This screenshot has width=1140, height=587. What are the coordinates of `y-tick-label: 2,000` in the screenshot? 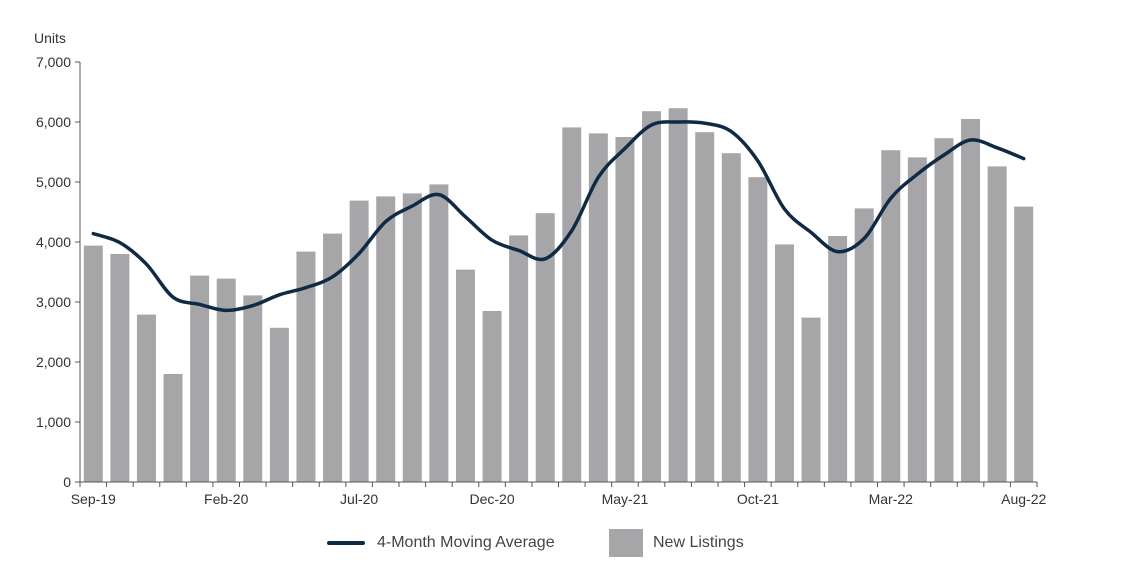 It's located at (53, 362).